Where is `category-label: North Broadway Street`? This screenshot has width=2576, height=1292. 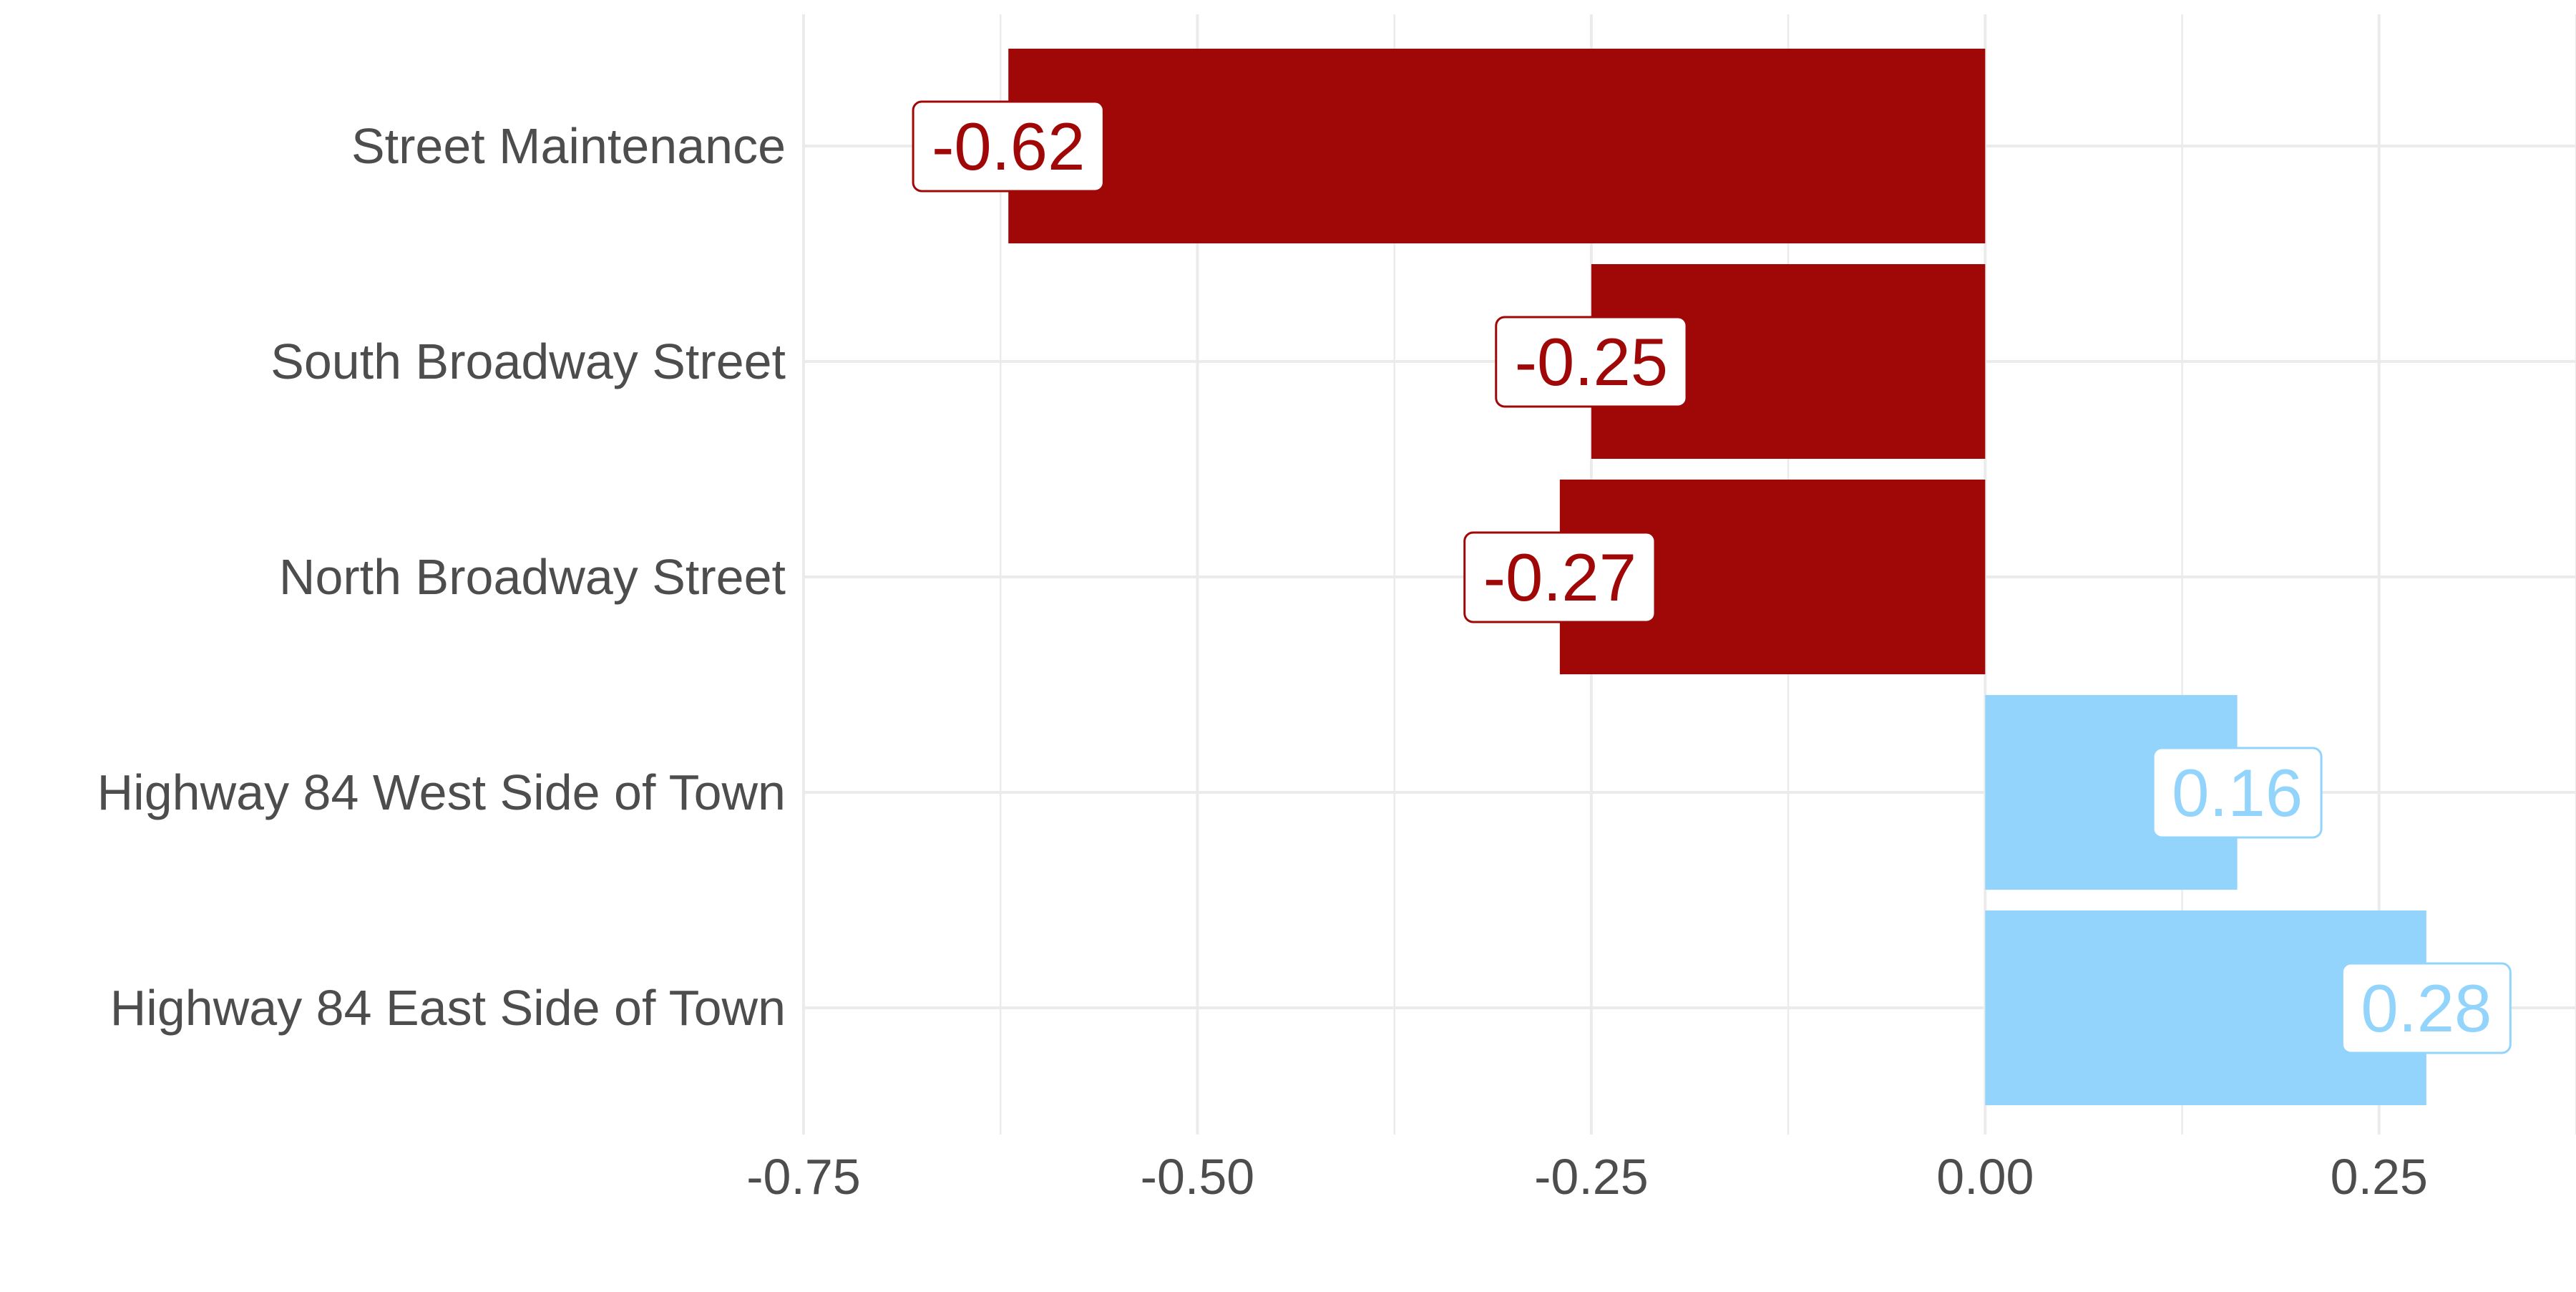 category-label: North Broadway Street is located at coordinates (532, 577).